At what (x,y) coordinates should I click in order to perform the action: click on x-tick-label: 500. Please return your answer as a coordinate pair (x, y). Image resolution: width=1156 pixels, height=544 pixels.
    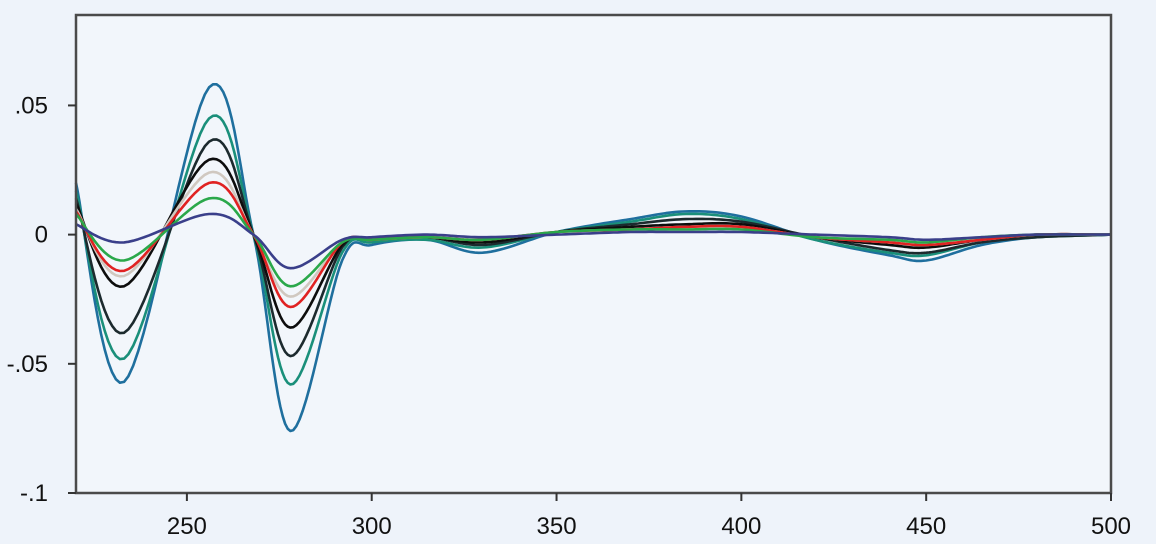
    Looking at the image, I should click on (1111, 526).